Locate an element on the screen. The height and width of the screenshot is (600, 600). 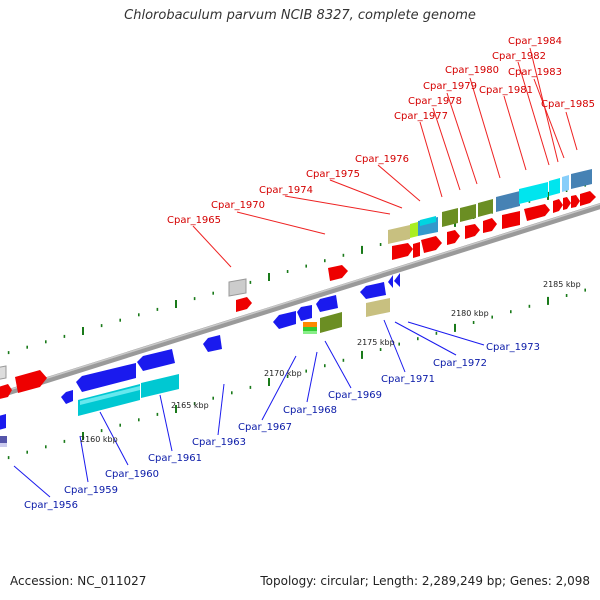
gene-label: Cpar_1967 is located at coordinates (265, 427).